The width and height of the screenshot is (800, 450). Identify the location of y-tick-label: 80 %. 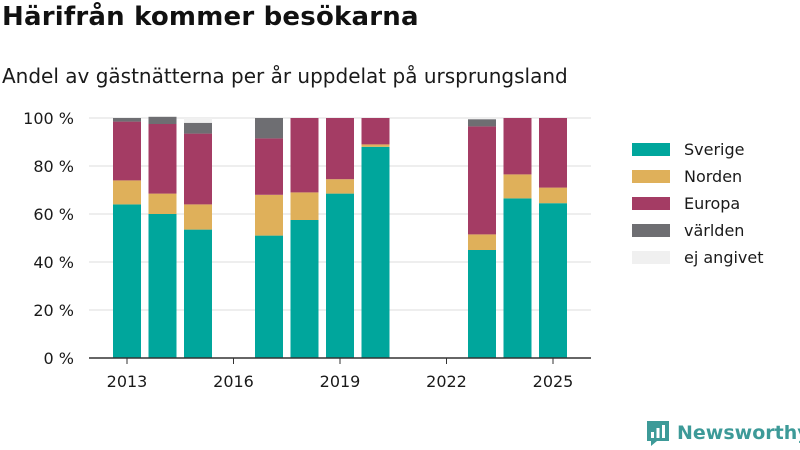
(53, 166).